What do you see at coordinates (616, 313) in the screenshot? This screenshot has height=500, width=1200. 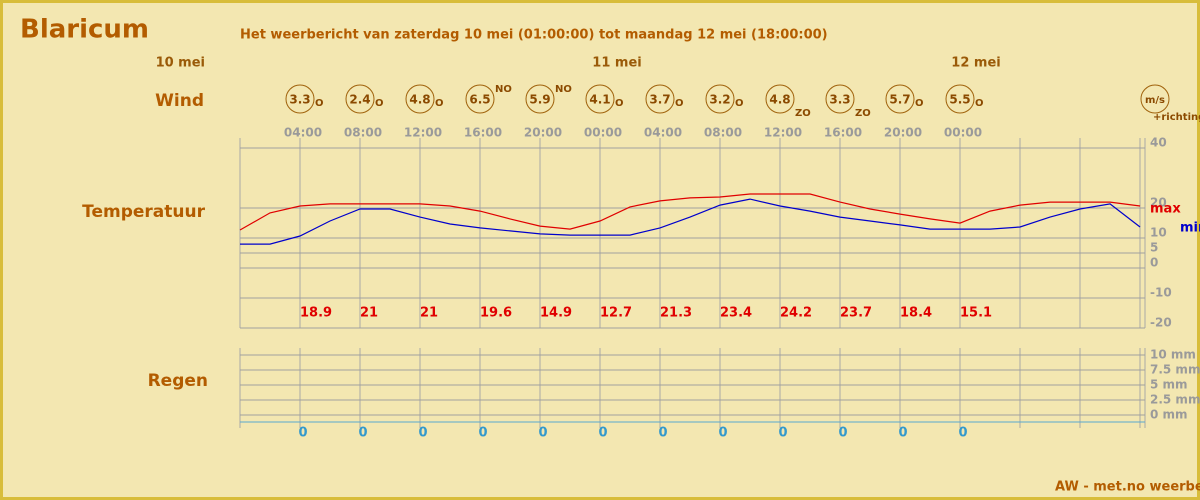 I see `temperature-label: 12.7` at bounding box center [616, 313].